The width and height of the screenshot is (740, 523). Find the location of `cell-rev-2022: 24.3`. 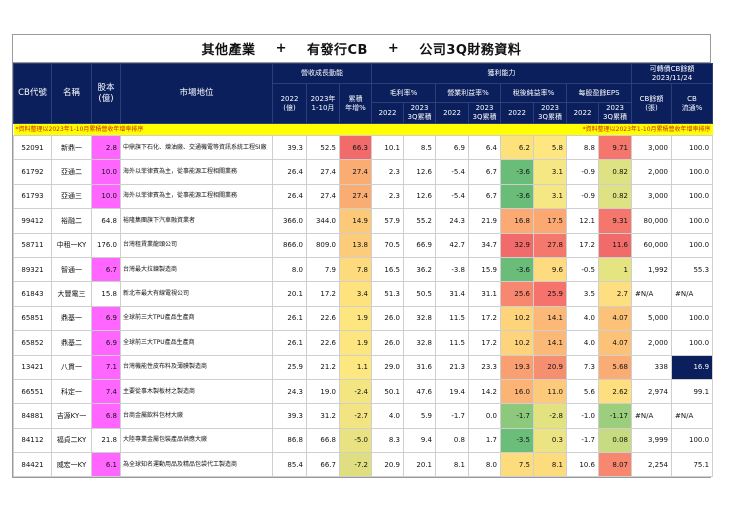

cell-rev-2022: 24.3 is located at coordinates (289, 391).